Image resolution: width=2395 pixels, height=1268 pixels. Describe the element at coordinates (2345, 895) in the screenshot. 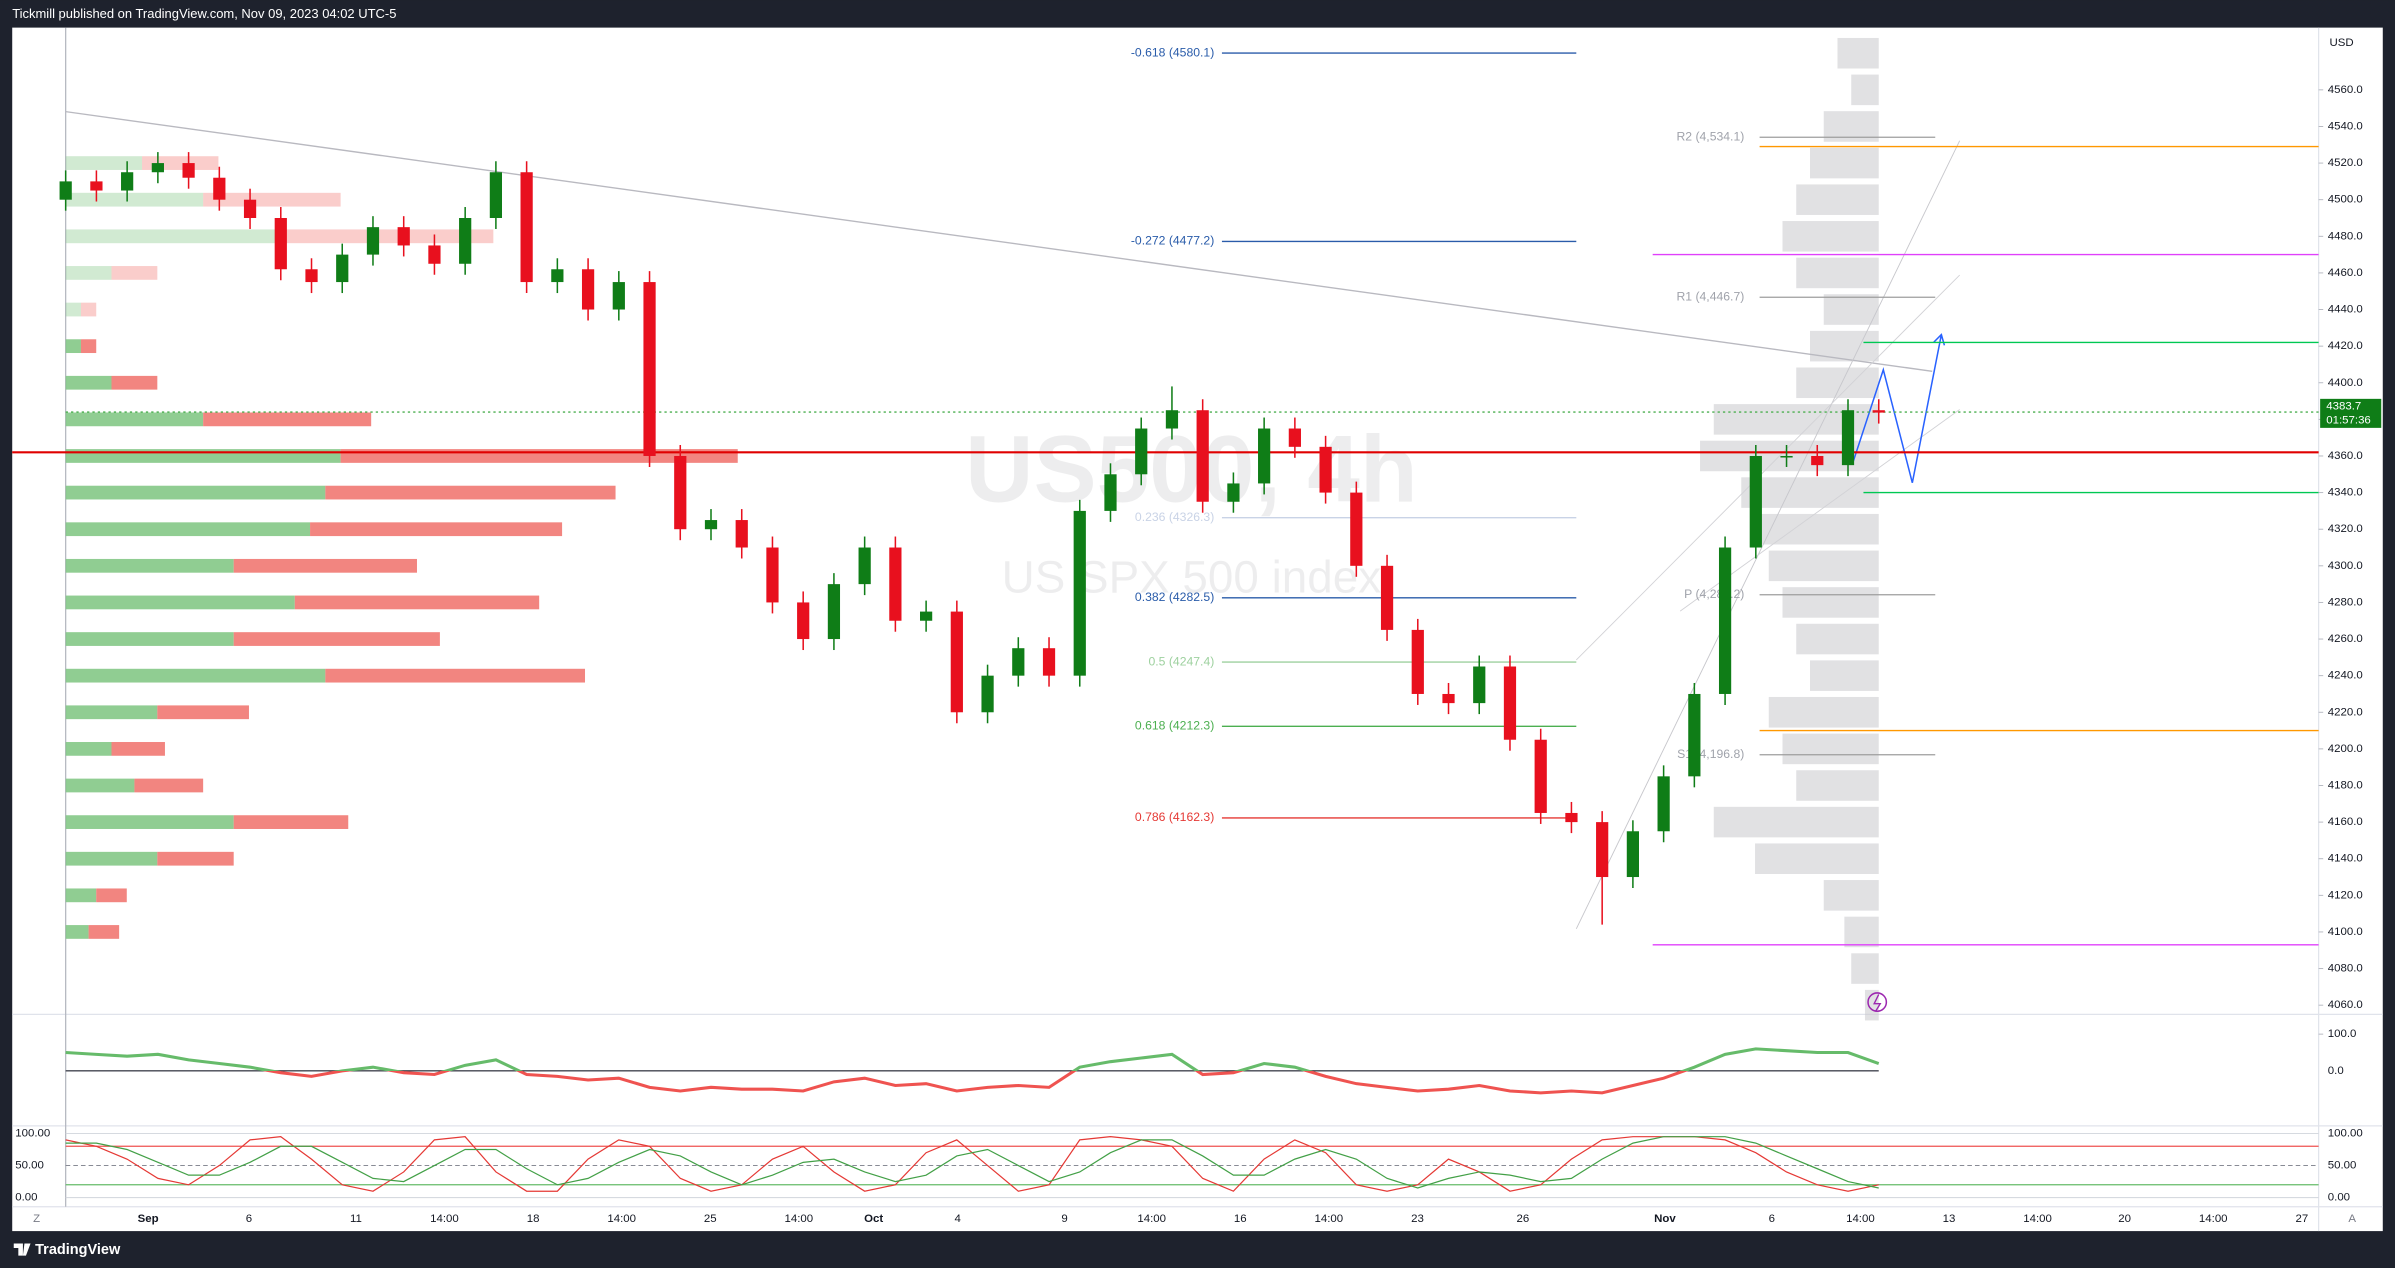

I see `y-tick-label: 4120.0` at that location.